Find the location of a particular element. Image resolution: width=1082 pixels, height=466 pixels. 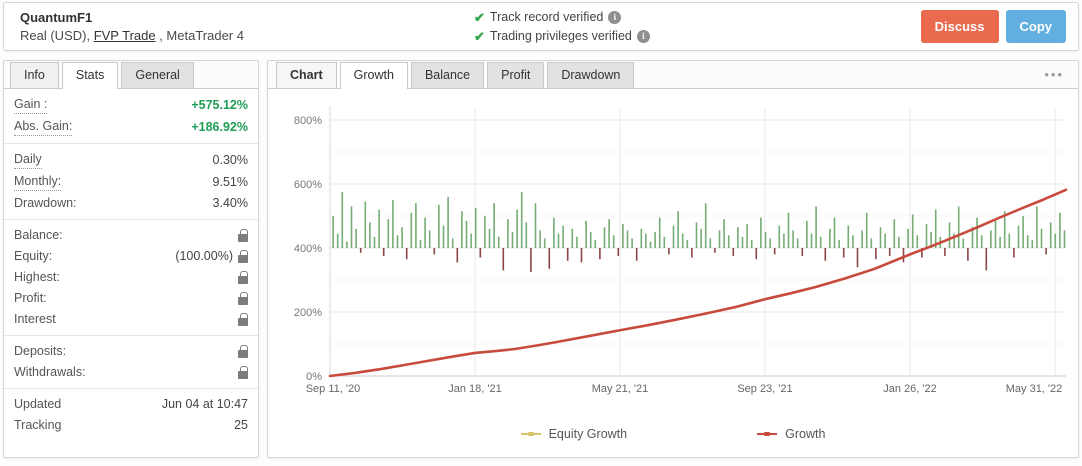

chart-legend: Equity Growth Growth is located at coordinates (673, 434).